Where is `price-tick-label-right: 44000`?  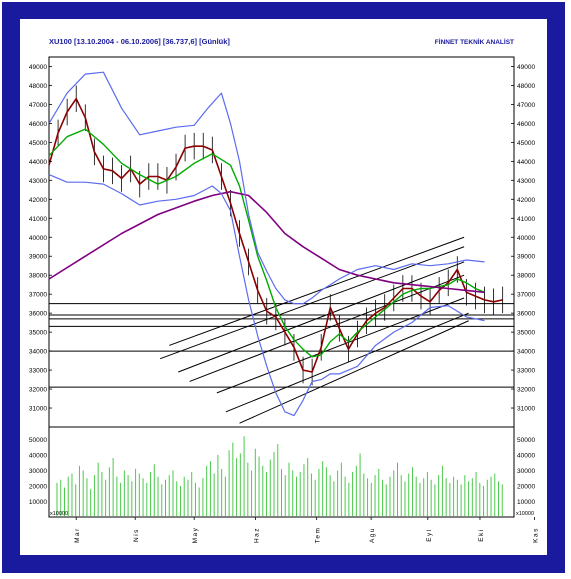
price-tick-label-right: 44000 is located at coordinates (526, 162).